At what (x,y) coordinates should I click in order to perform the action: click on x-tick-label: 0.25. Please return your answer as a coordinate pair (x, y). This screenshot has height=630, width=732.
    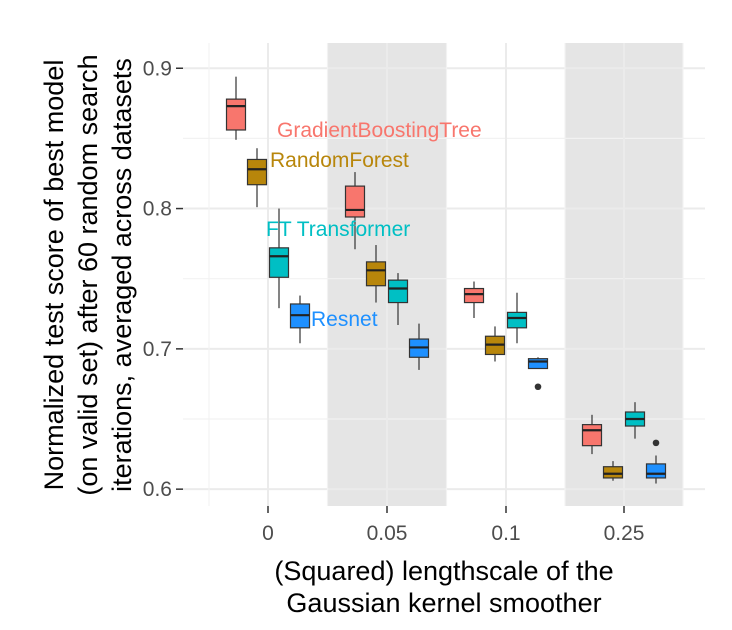
    Looking at the image, I should click on (624, 533).